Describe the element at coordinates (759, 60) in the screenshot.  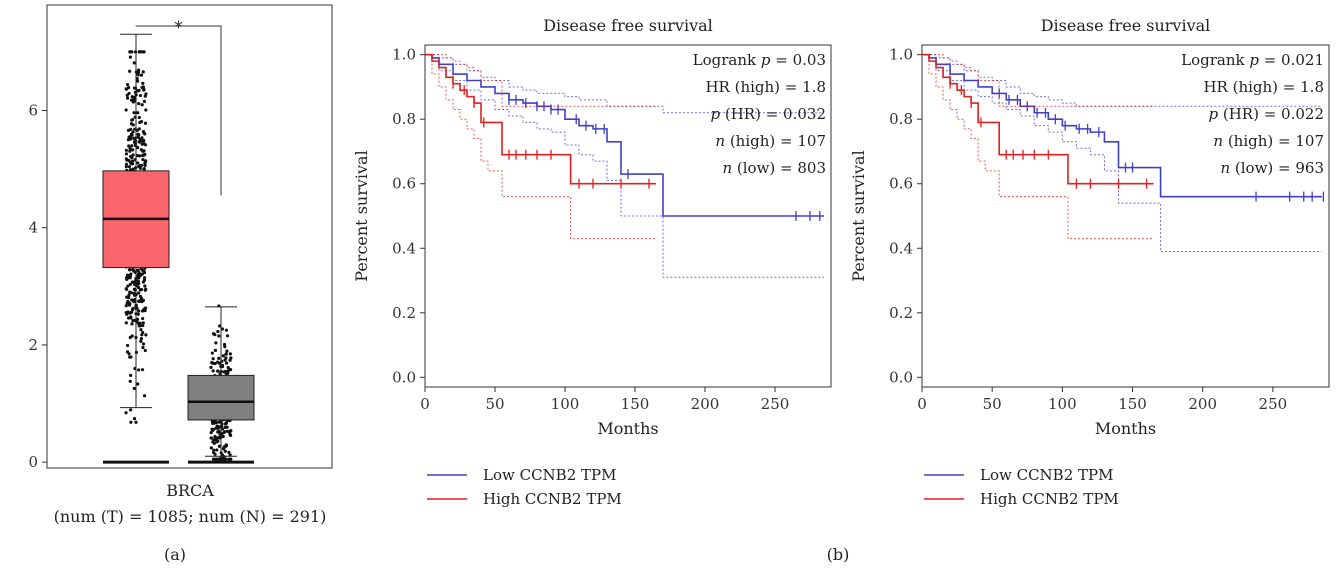
I see `stat-line: Logrank p = 0.03` at that location.